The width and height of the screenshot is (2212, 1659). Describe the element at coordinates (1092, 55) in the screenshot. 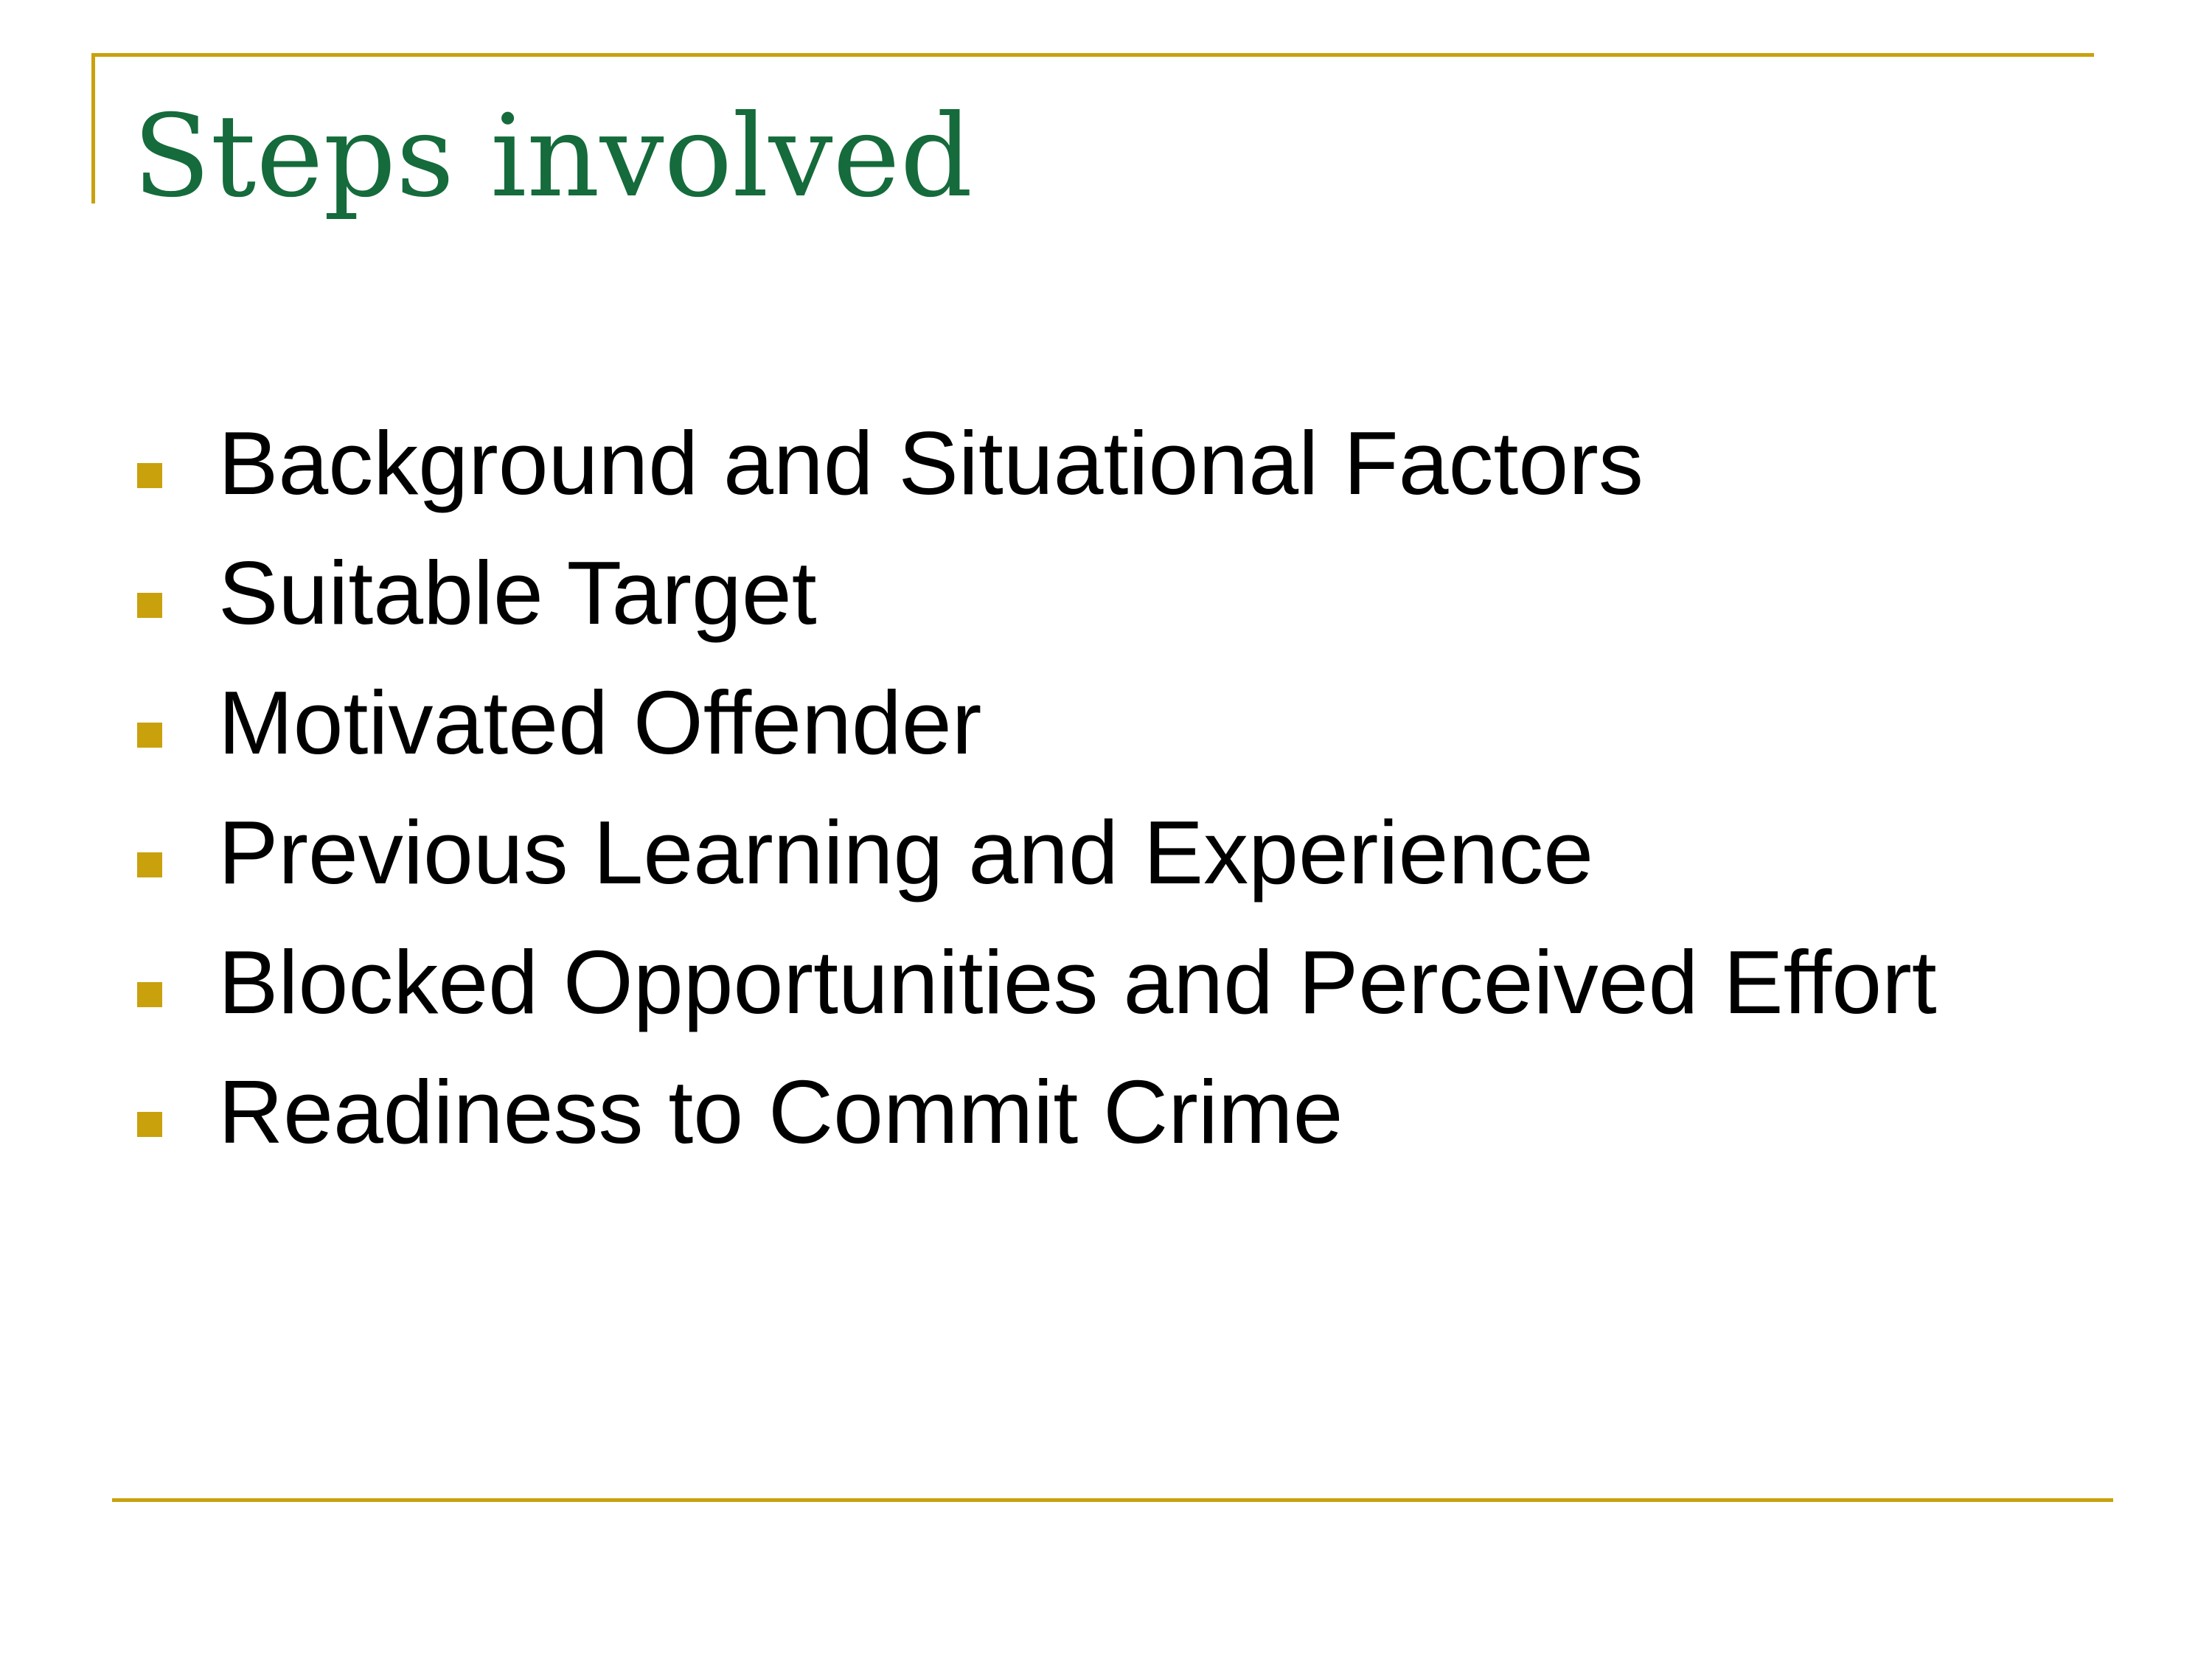

I see `frame-top-rule` at that location.